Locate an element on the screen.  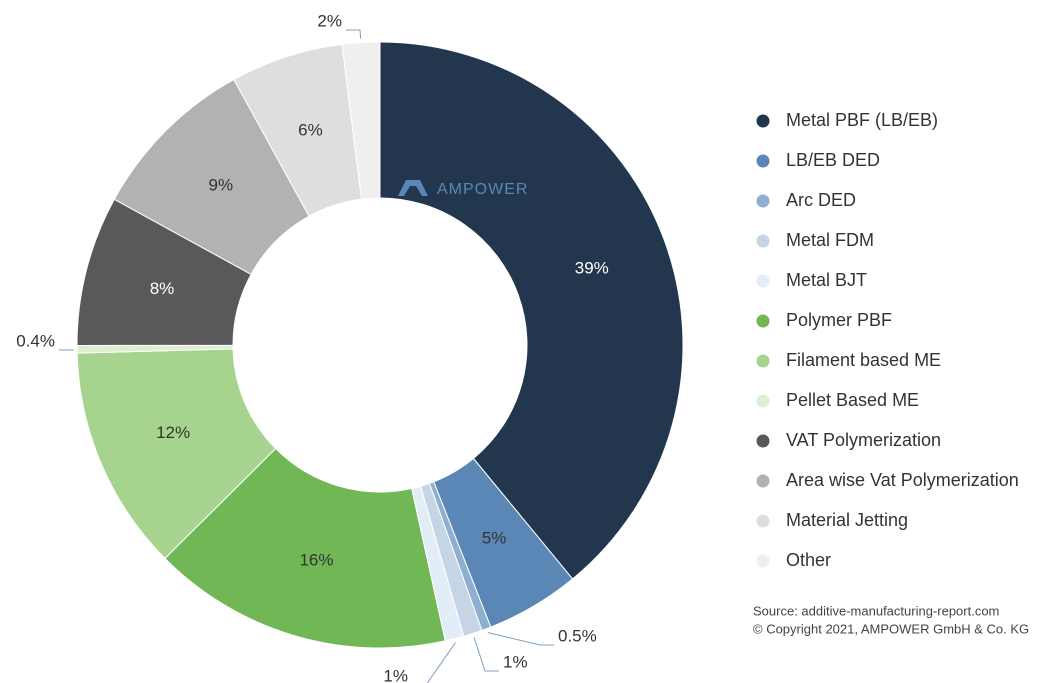
legend-label: Metal FDM is located at coordinates (830, 240).